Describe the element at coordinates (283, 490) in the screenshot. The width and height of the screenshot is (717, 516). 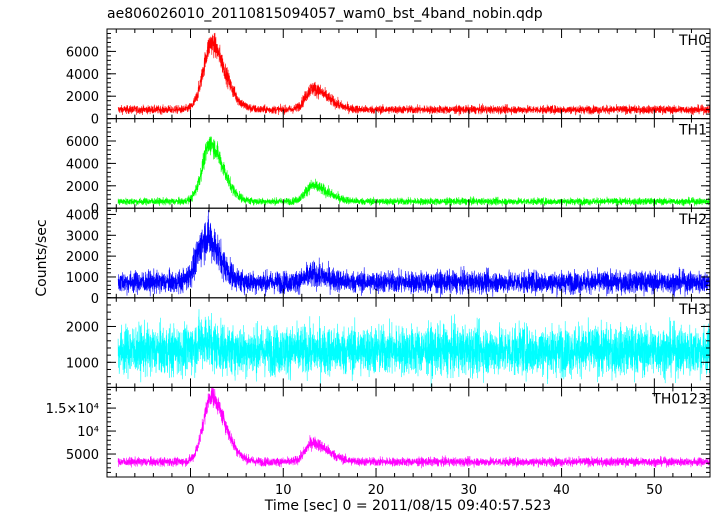
I see `x-tick-label: 10` at that location.